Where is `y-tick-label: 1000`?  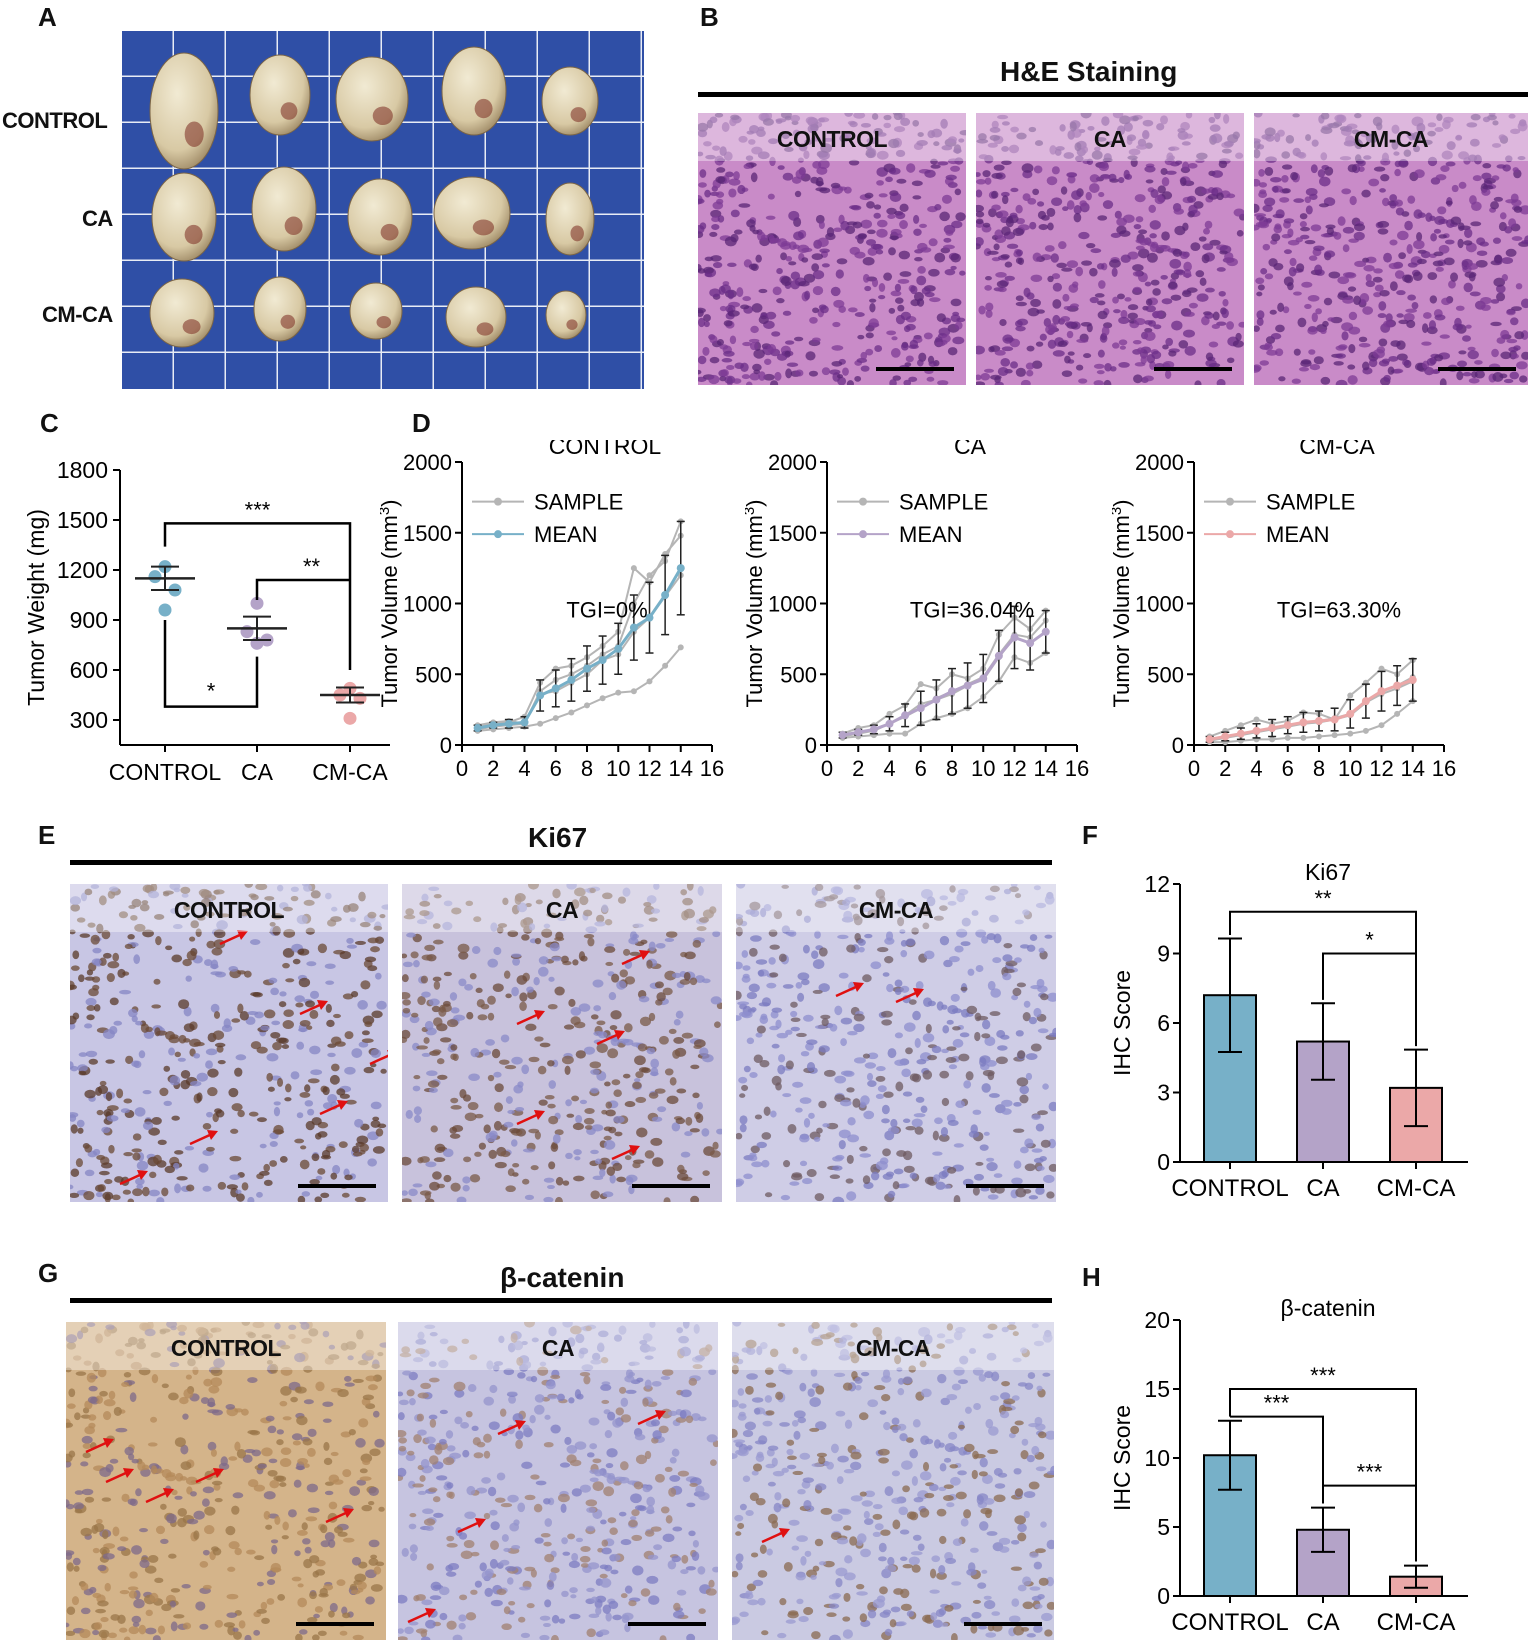
y-tick-label: 1000 is located at coordinates (1159, 604).